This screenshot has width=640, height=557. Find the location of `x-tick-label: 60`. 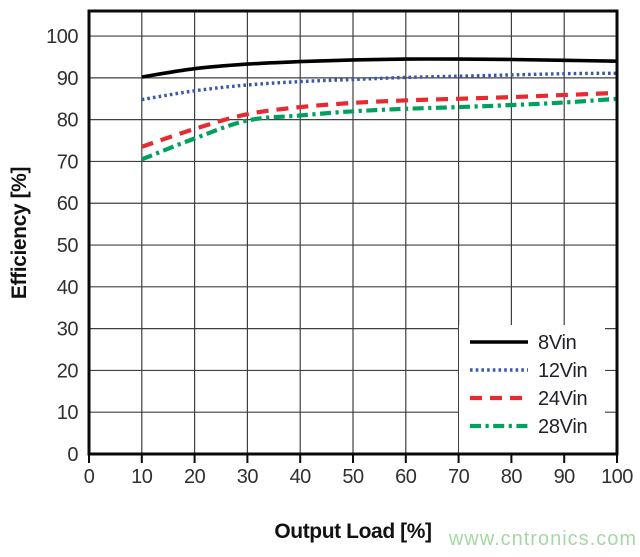

x-tick-label: 60 is located at coordinates (406, 477).